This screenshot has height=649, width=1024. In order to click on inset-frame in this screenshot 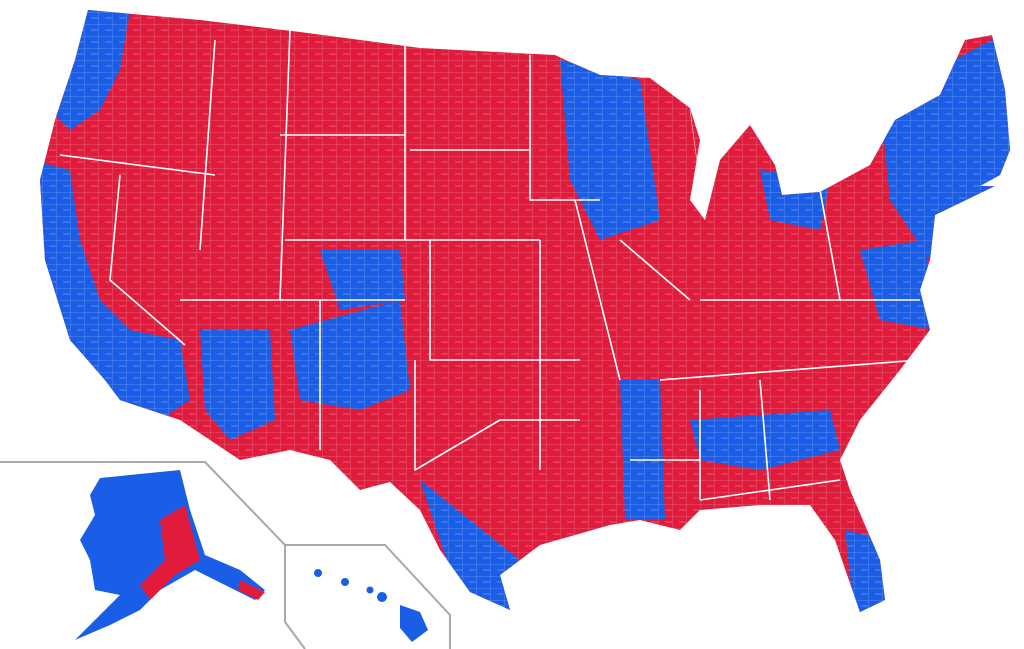, I will do `click(225, 555)`.